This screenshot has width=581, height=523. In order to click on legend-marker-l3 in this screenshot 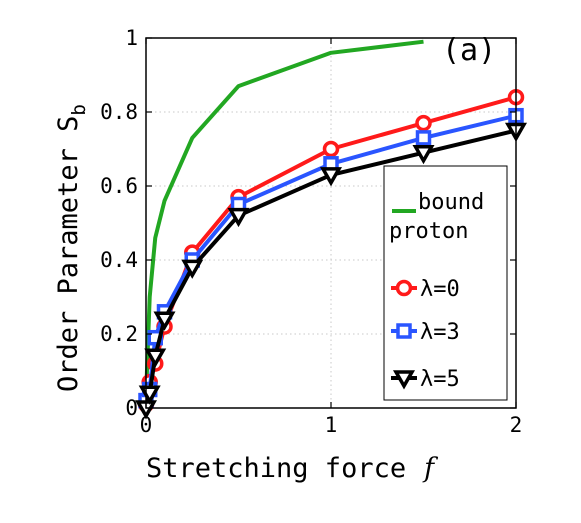, I will do `click(404, 331)`.